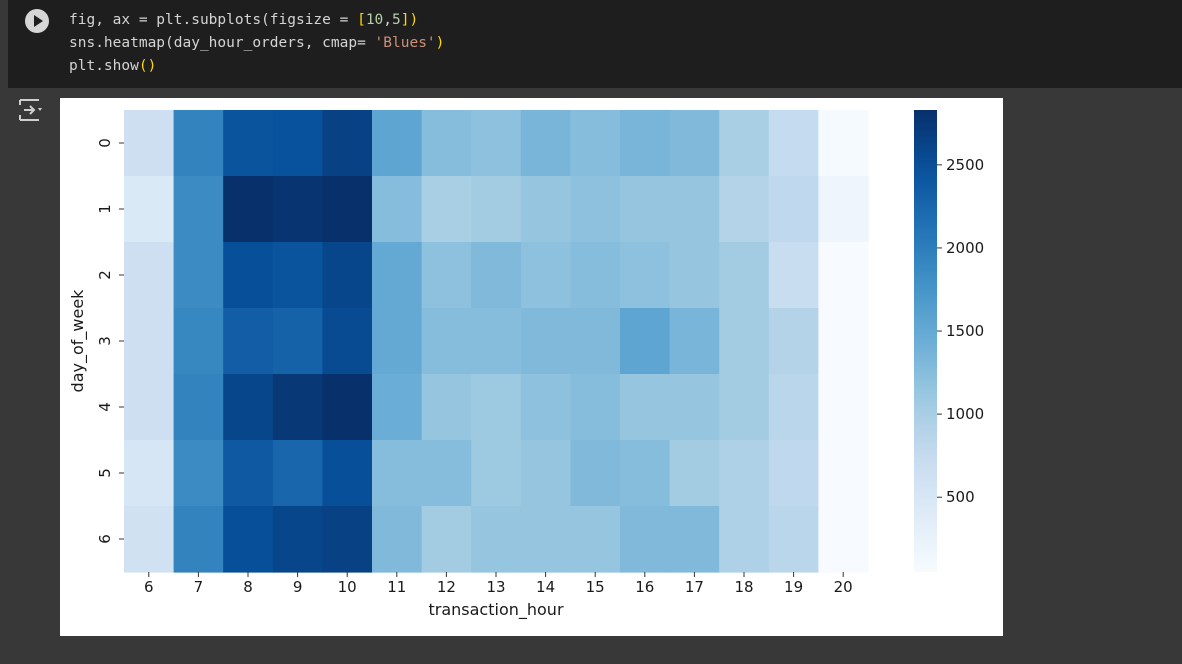 Image resolution: width=1182 pixels, height=664 pixels. What do you see at coordinates (213, 20) in the screenshot?
I see `code-text: fig, ax = plt.subplots(figsize =` at bounding box center [213, 20].